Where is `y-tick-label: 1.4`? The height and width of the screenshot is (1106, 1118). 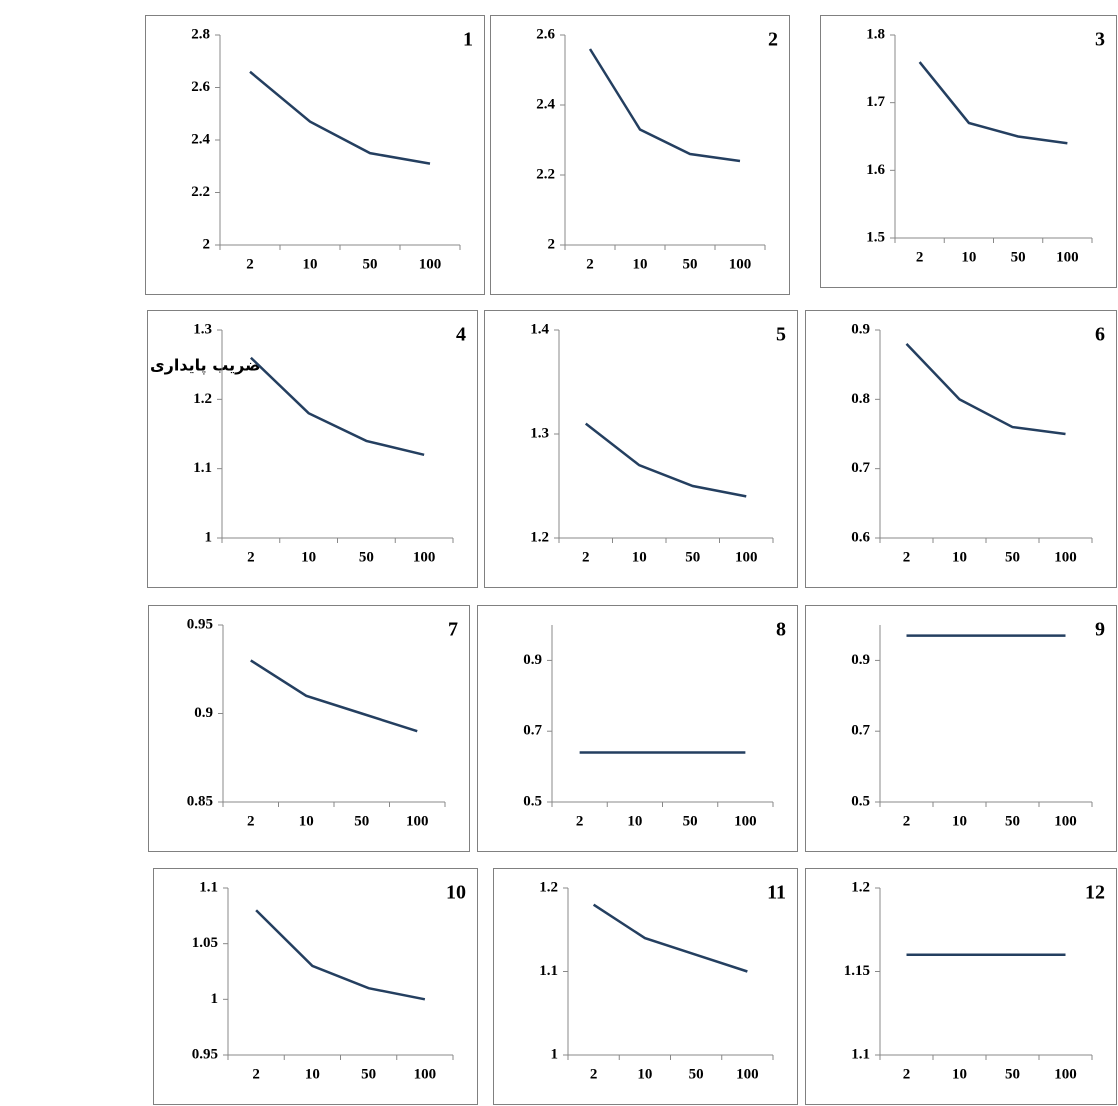 y-tick-label: 1.4 is located at coordinates (539, 329).